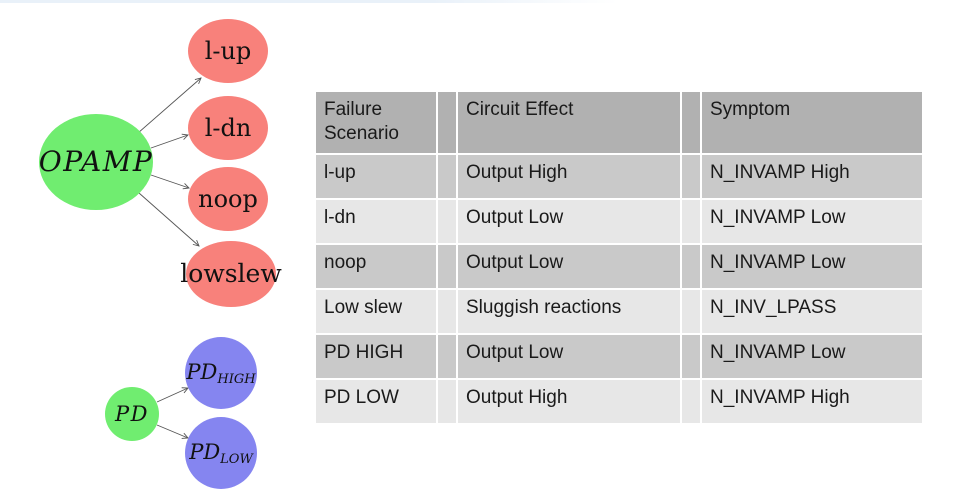  I want to click on column-header-symptom: Symptom, so click(812, 122).